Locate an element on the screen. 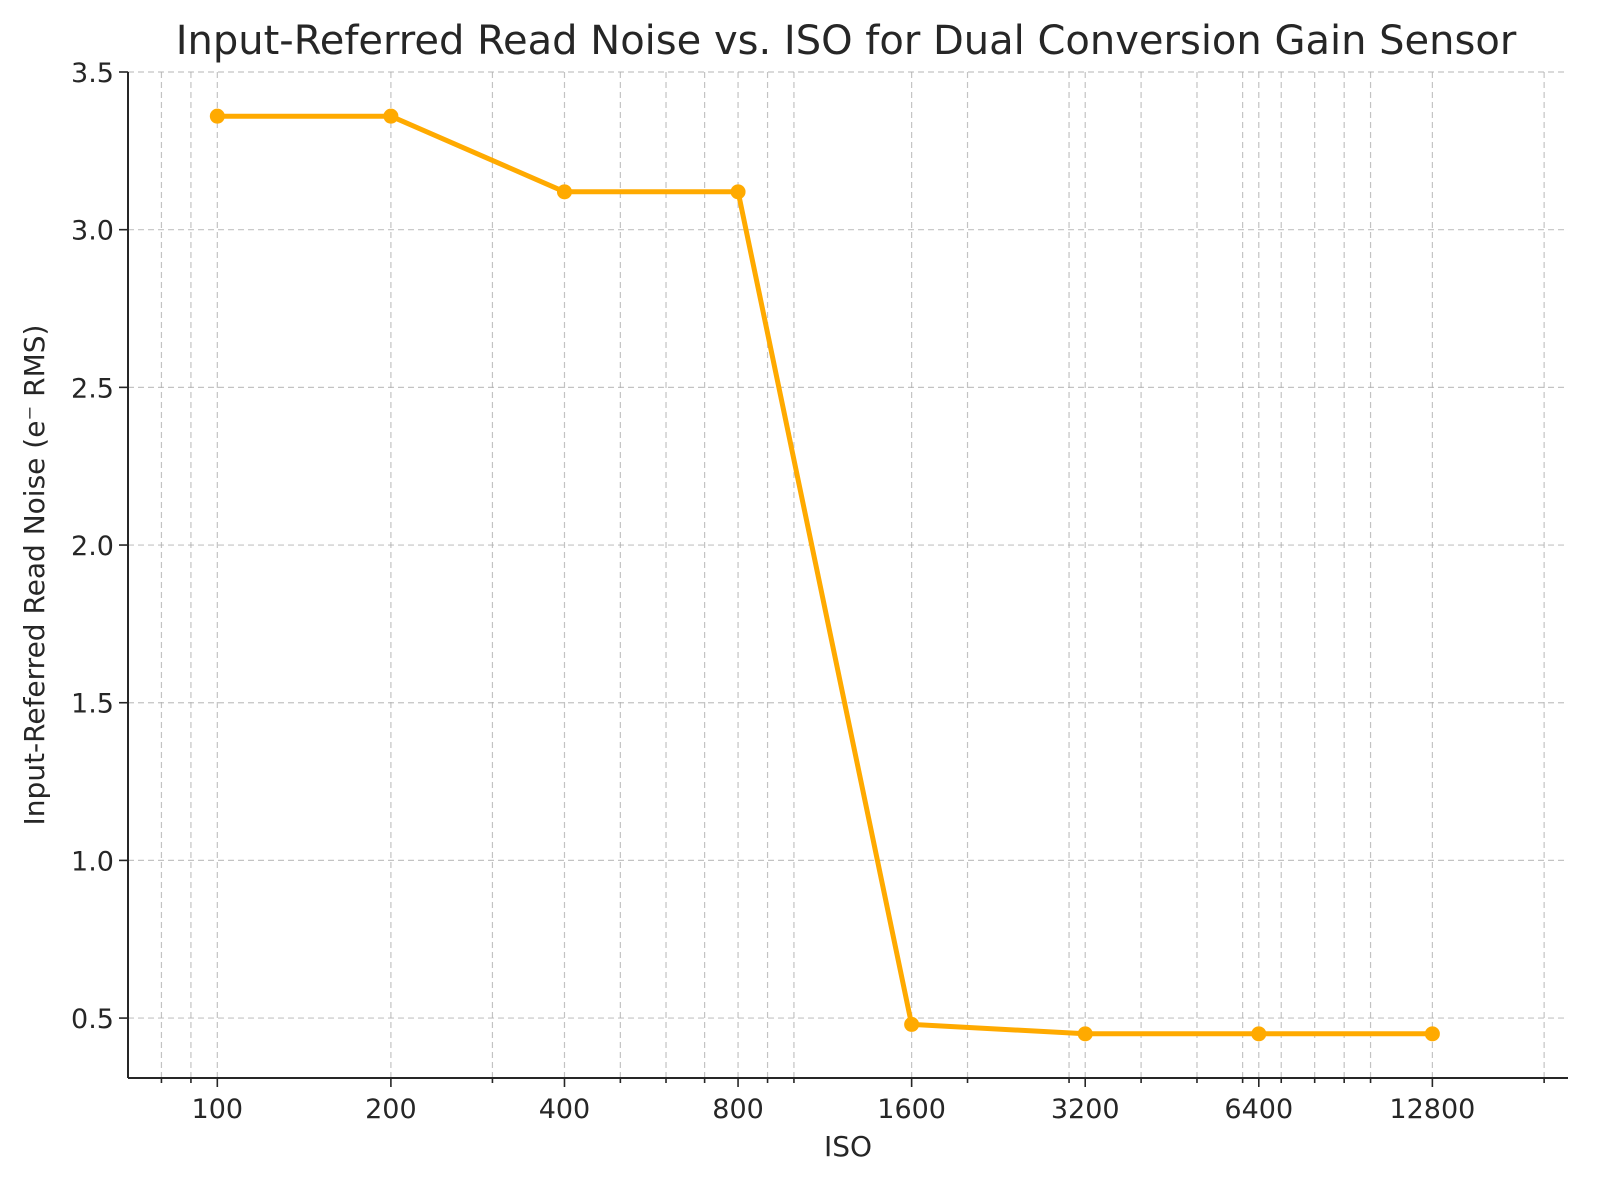 The image size is (1608, 1180). y-tick-label: 2.0 is located at coordinates (92, 546).